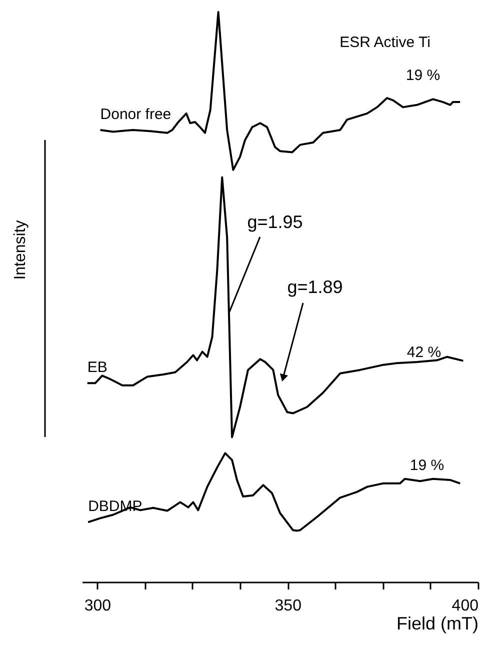 The height and width of the screenshot is (648, 497). I want to click on x-tick-label: 400, so click(465, 606).